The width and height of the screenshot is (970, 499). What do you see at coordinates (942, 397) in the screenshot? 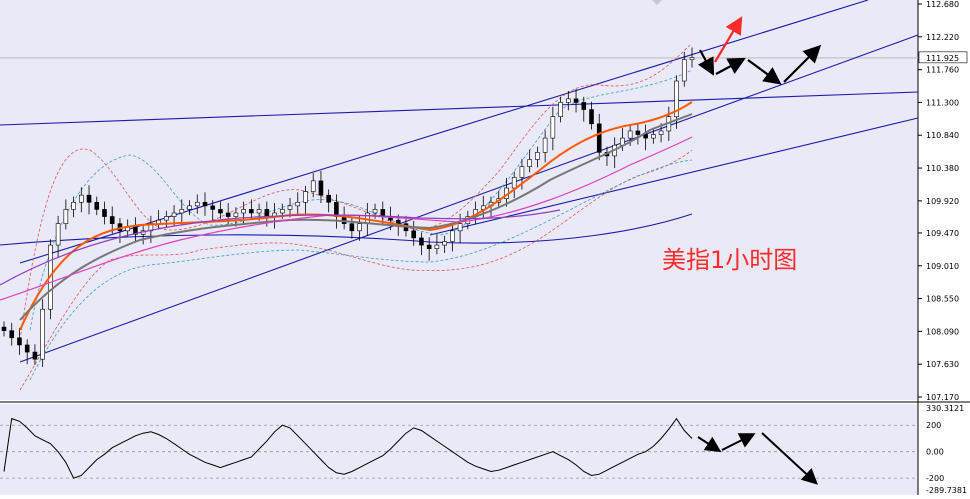
I see `price-tick-label: 107.170` at bounding box center [942, 397].